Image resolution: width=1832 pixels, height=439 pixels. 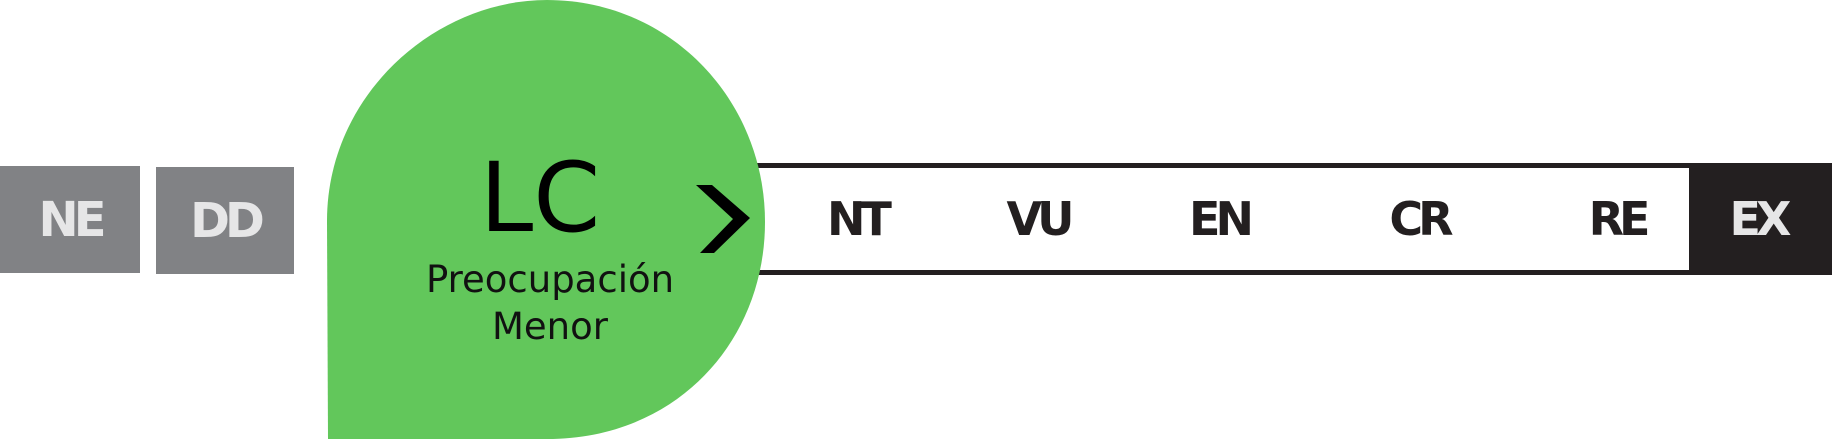 I want to click on category-cr-label: CR, so click(x=1421, y=219).